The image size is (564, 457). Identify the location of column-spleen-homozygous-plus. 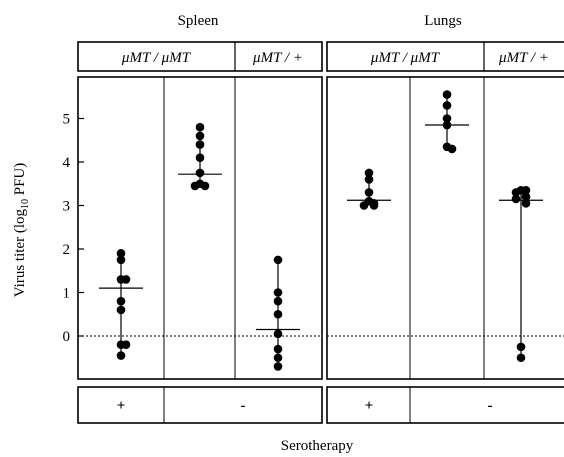
(121, 304).